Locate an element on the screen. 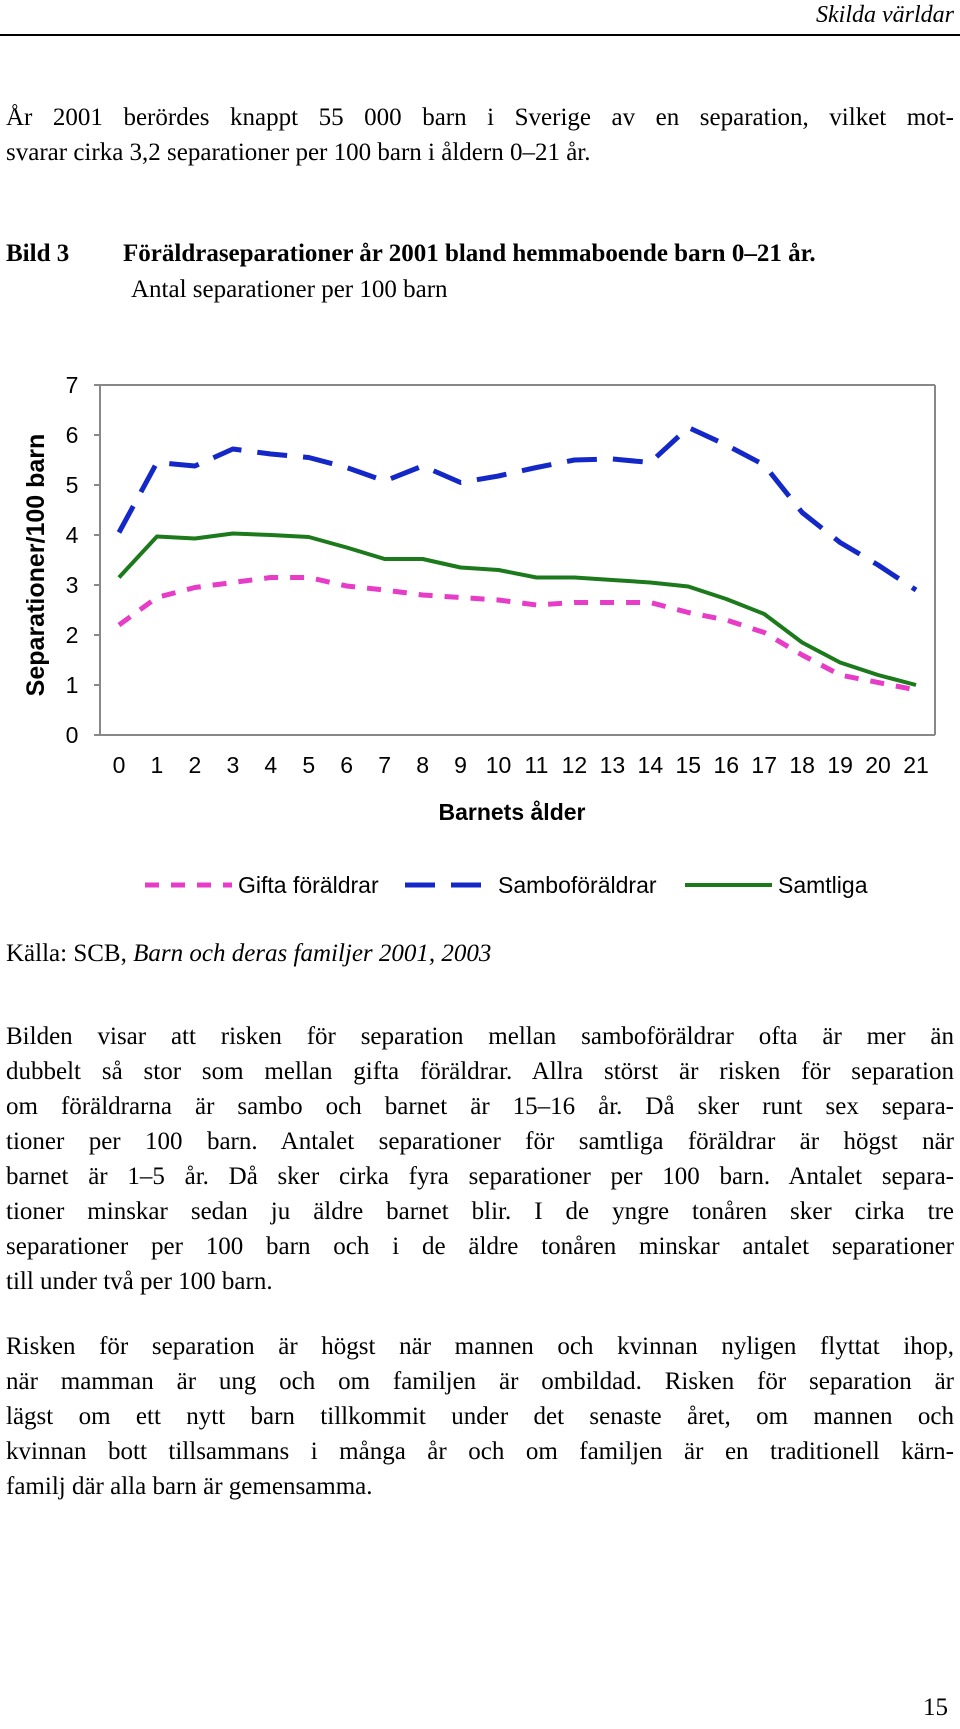  x-tick-label: 19 is located at coordinates (840, 765).